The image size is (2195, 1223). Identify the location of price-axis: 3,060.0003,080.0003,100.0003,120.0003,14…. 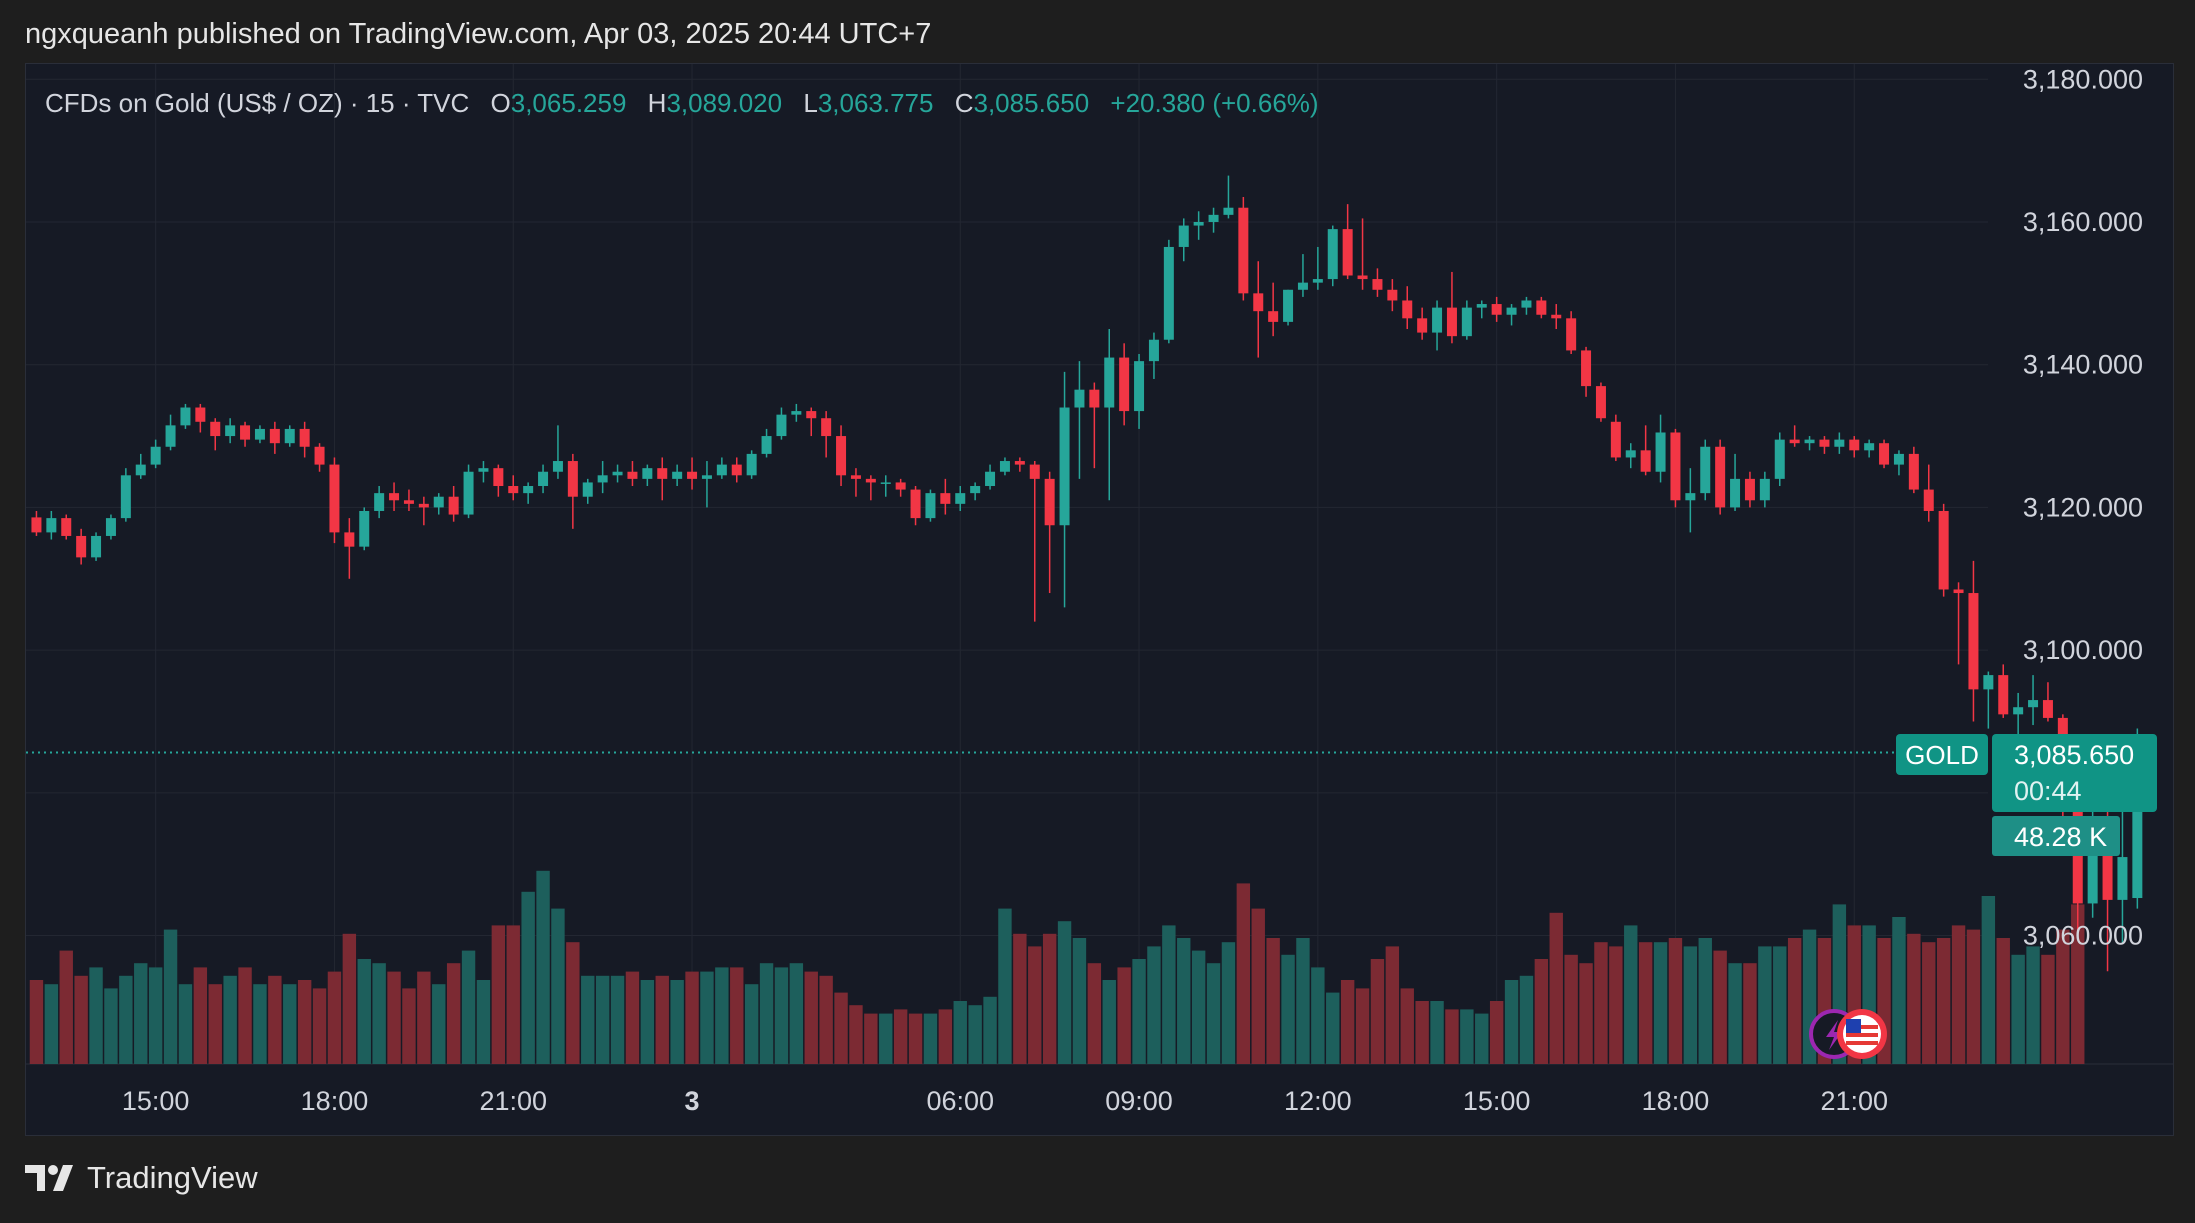
(2083, 507).